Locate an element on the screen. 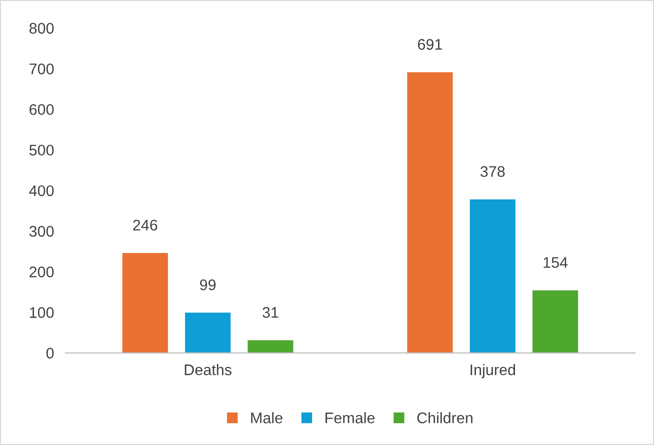 This screenshot has width=654, height=445. data-label: 31 is located at coordinates (270, 312).